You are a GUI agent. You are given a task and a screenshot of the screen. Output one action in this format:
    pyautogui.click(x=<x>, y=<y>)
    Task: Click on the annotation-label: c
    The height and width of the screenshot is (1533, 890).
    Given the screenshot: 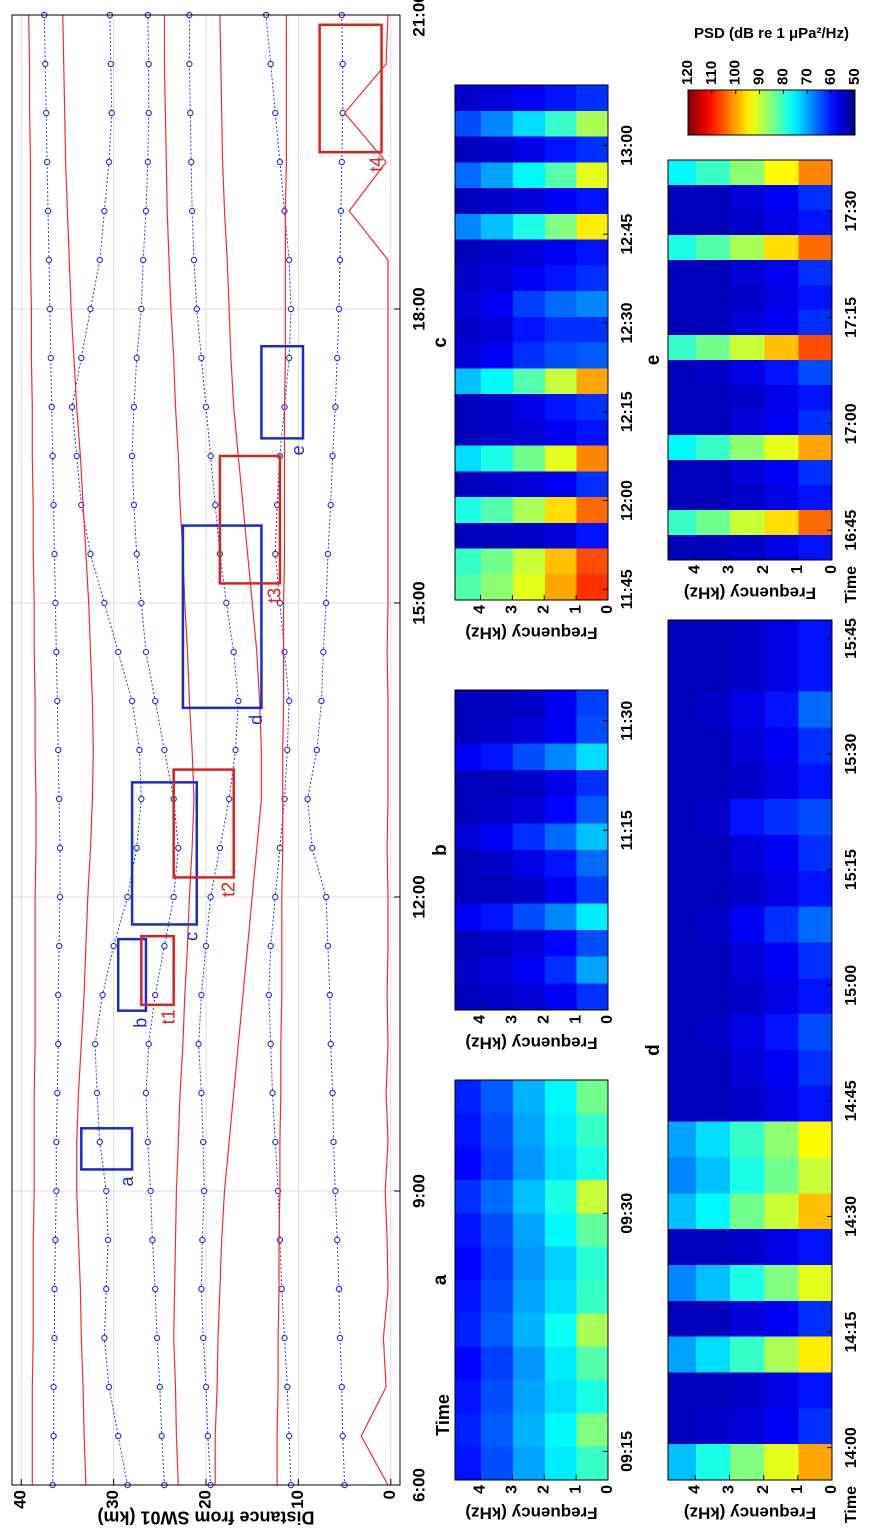 What is the action you would take?
    pyautogui.click(x=192, y=936)
    